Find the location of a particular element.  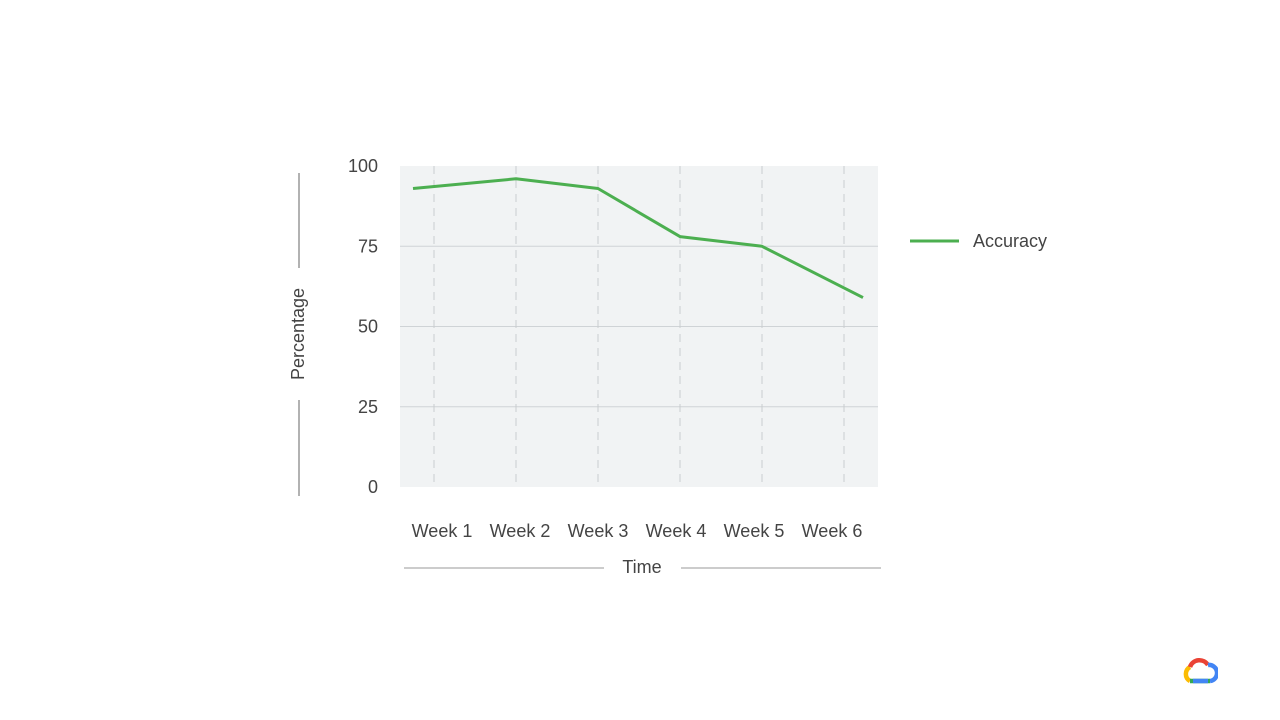

x-tick-labels: Week 1 Week 2 Week 3 Week 4 Week 5 Week 6 is located at coordinates (637, 531).